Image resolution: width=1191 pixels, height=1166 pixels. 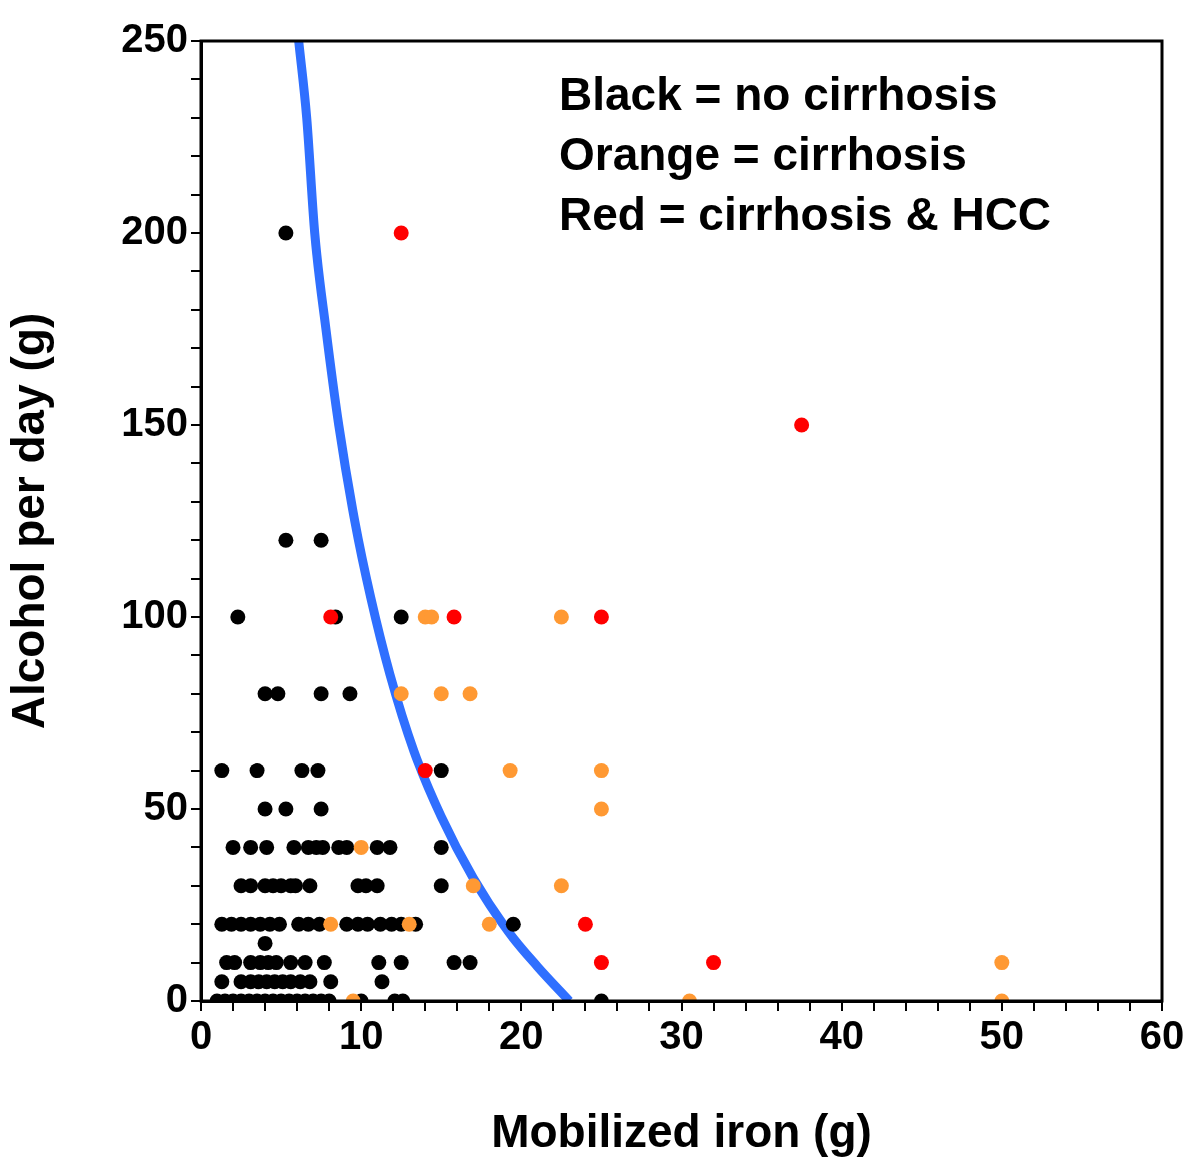 I want to click on annotation: Orange = cirrhosis, so click(x=763, y=153).